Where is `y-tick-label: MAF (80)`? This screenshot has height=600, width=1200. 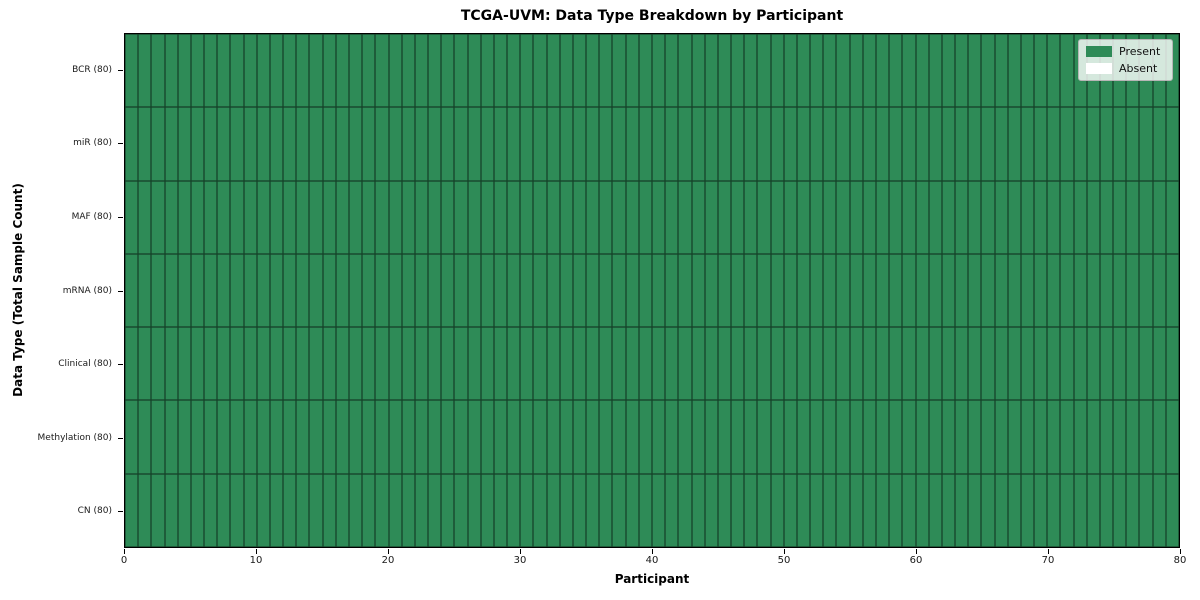
y-tick-label: MAF (80) is located at coordinates (91, 216).